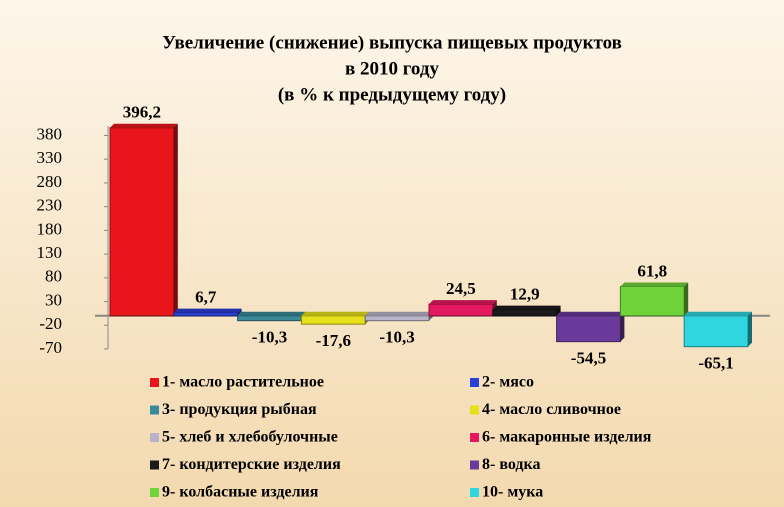  Describe the element at coordinates (333, 340) in the screenshot. I see `value-label: -17,6` at that location.